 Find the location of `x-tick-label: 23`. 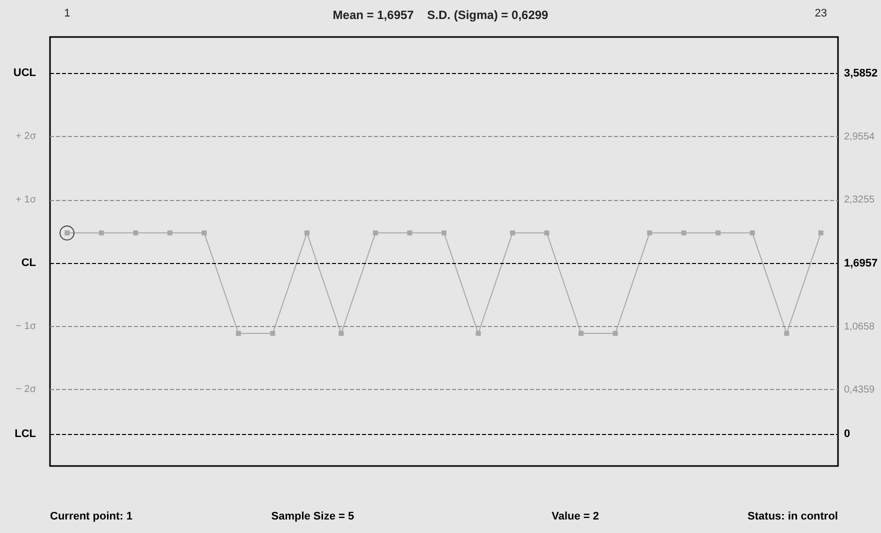

x-tick-label: 23 is located at coordinates (820, 14).